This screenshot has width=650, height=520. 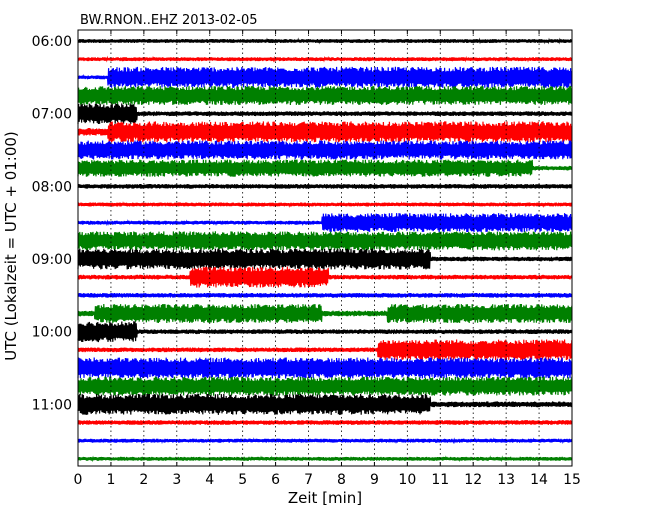 I want to click on x-tick-label: 6, so click(x=275, y=480).